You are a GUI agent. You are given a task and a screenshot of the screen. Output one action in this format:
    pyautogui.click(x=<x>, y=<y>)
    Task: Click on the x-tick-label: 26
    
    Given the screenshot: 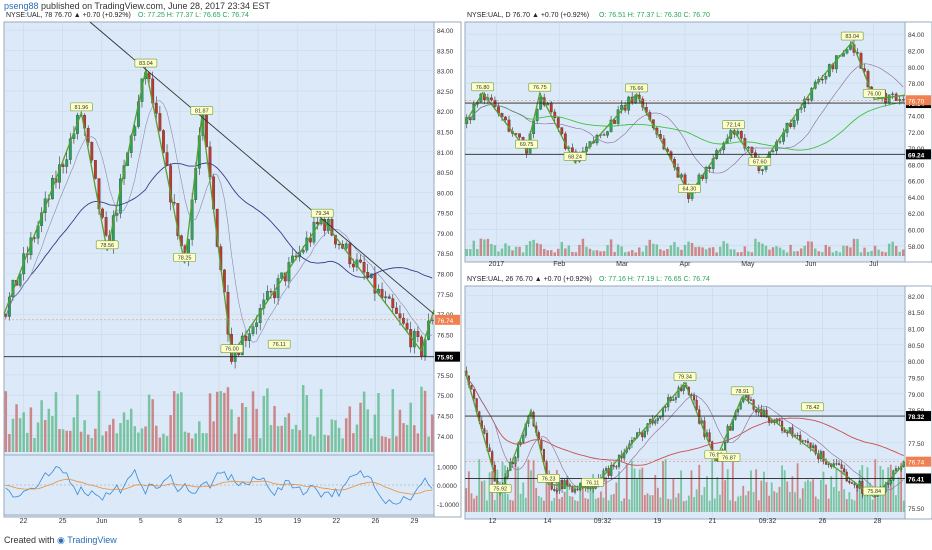 What is the action you would take?
    pyautogui.click(x=375, y=521)
    